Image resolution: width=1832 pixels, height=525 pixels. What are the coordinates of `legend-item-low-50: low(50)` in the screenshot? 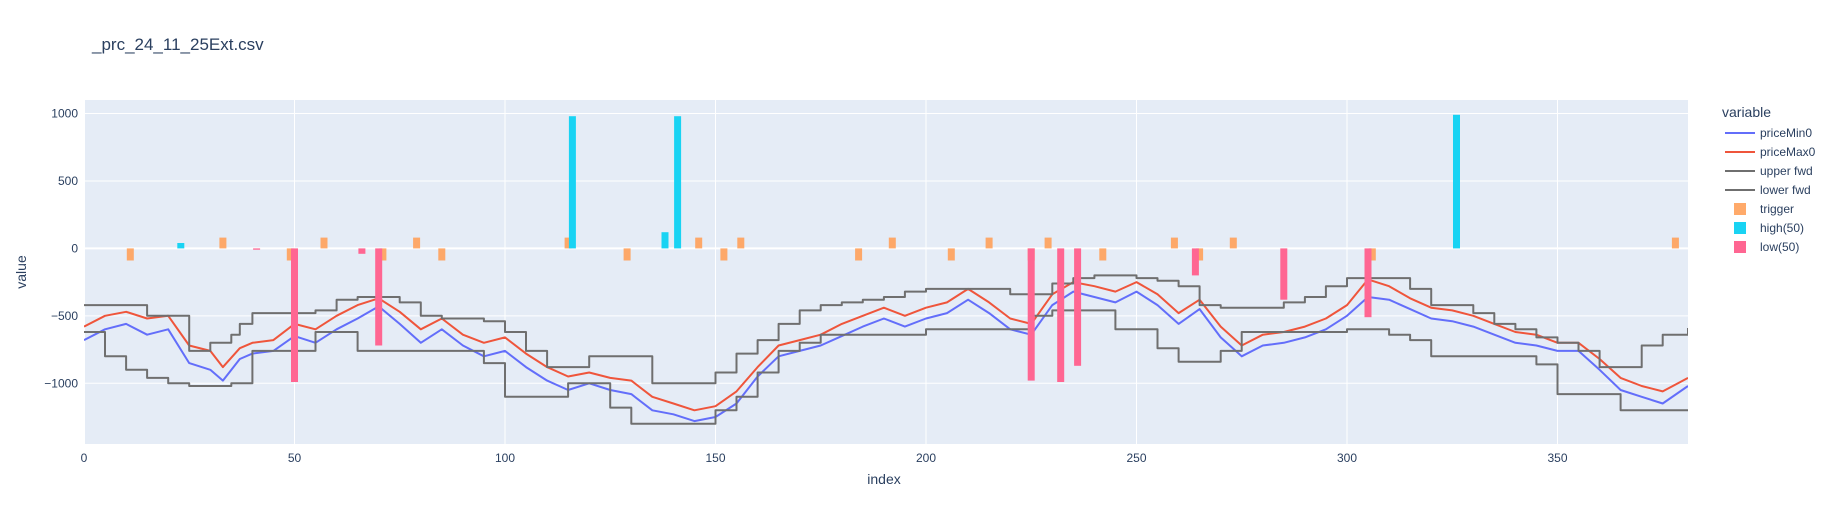 It's located at (1766, 247).